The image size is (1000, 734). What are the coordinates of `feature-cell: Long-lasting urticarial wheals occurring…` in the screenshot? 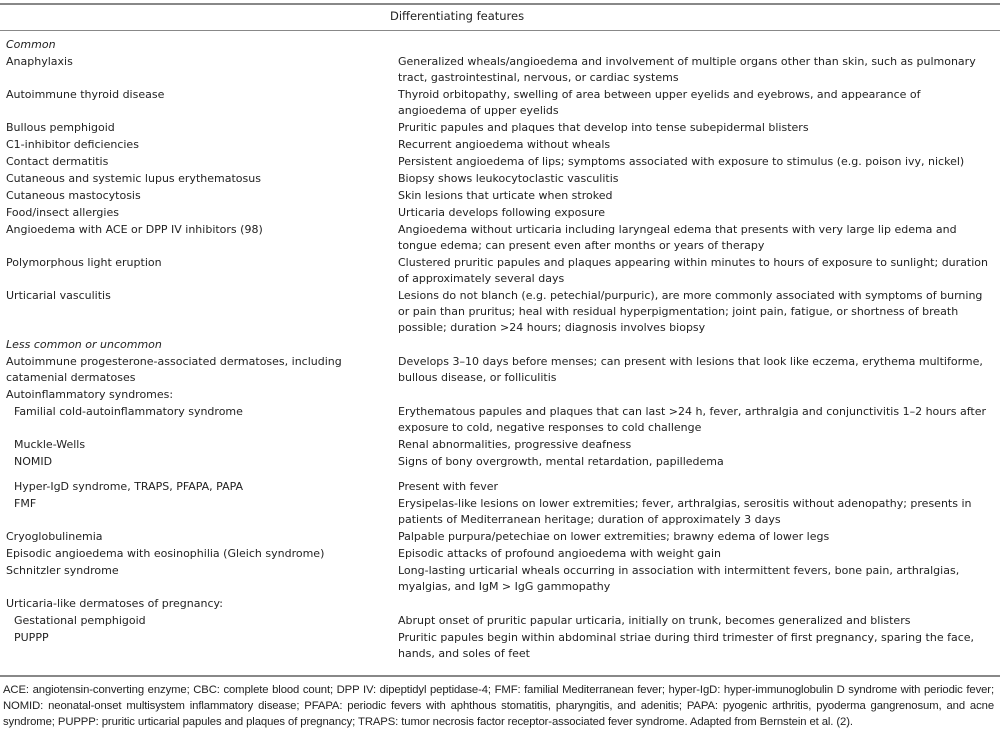 It's located at (679, 578).